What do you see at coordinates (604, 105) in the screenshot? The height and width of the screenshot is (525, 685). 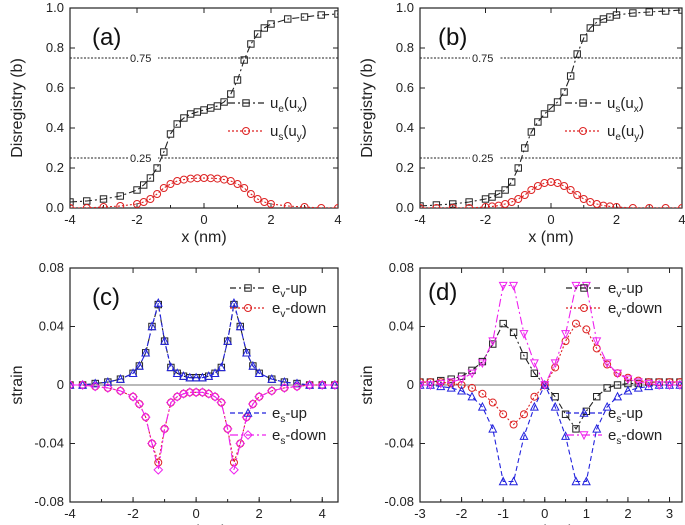 I see `legend-entry-us(ux): us(ux)` at bounding box center [604, 105].